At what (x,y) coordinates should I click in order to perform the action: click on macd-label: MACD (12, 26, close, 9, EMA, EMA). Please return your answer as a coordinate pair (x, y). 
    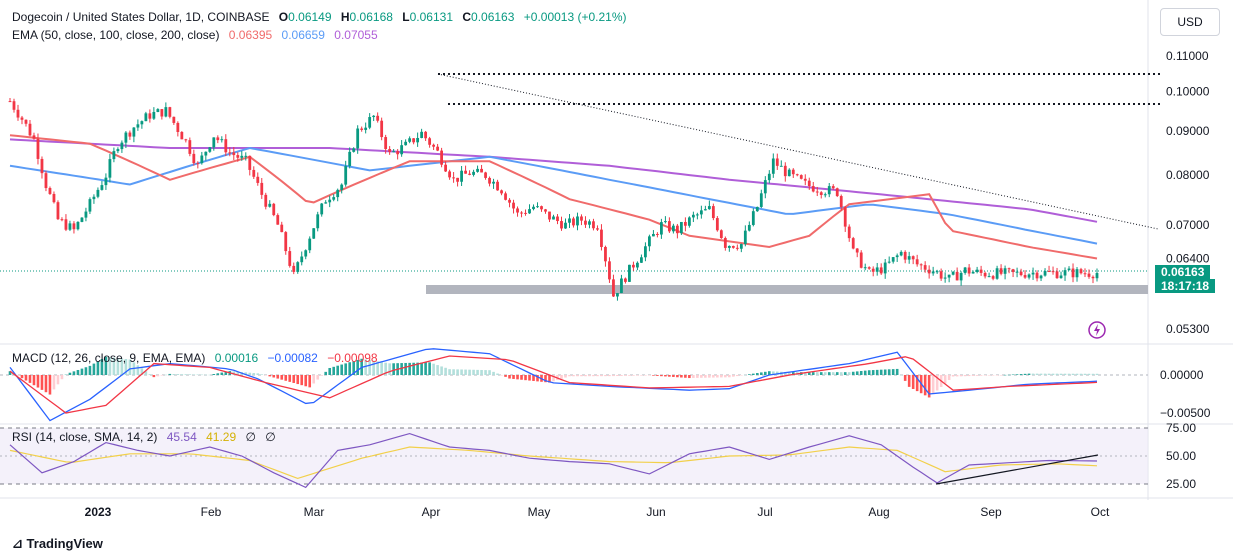
    Looking at the image, I should click on (109, 358).